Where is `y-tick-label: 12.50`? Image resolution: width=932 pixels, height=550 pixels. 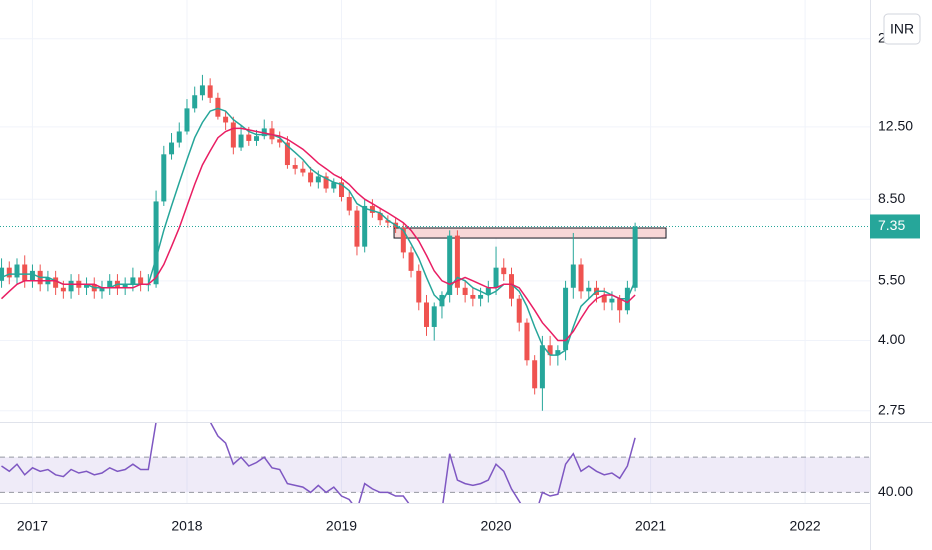
y-tick-label: 12.50 is located at coordinates (895, 126).